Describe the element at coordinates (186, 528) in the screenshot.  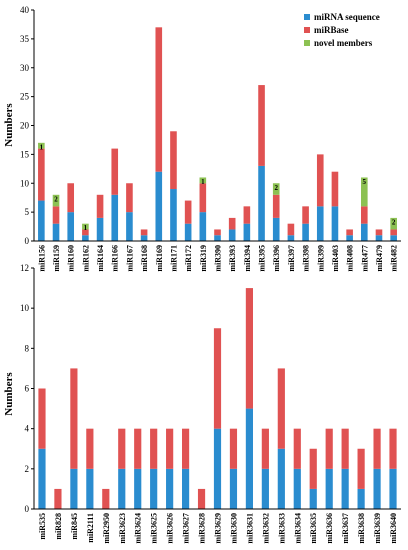
I see `chart-bottom-x-tick-label: miR3627` at that location.